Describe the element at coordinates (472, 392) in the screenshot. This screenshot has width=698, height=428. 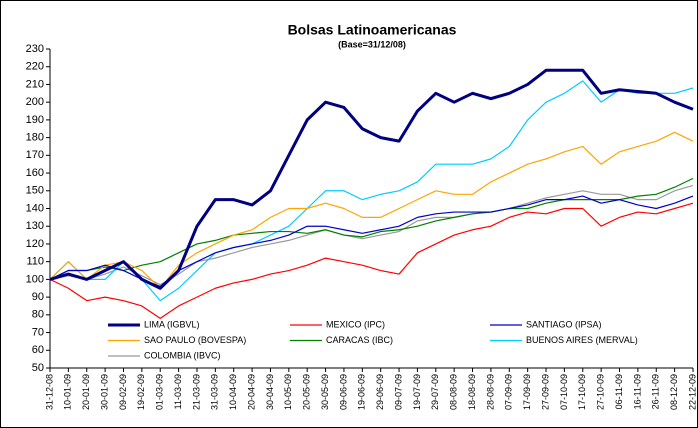
I see `x-tick-label: 18-08-09` at that location.